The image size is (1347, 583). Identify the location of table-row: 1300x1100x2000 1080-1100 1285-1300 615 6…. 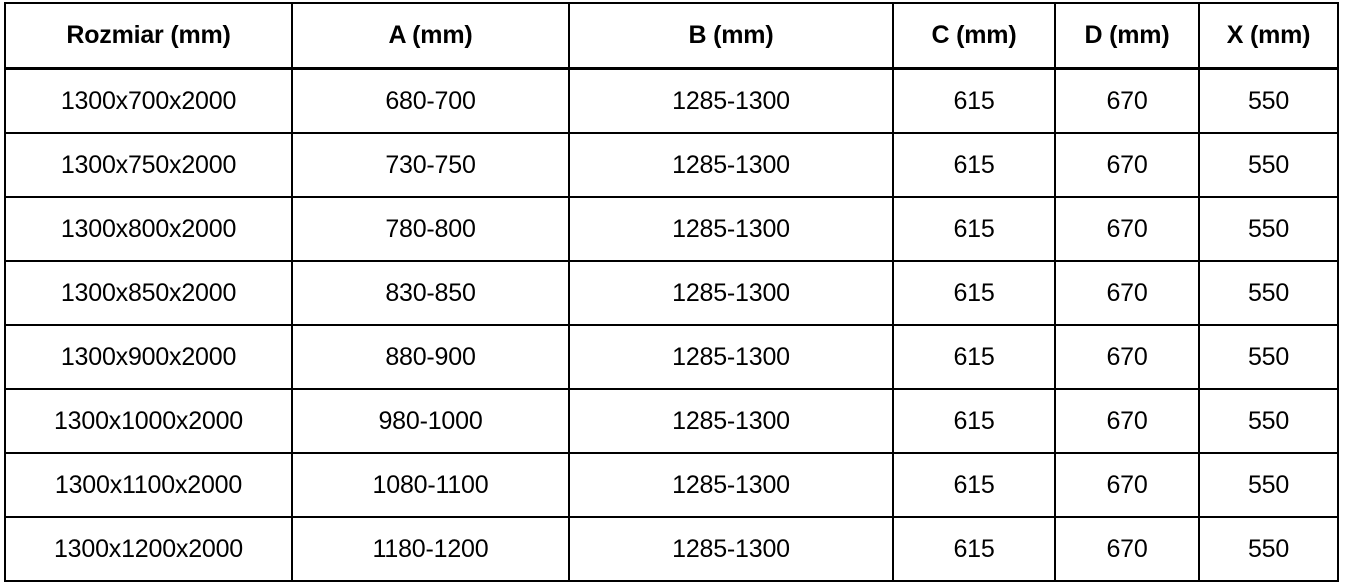
(671, 485).